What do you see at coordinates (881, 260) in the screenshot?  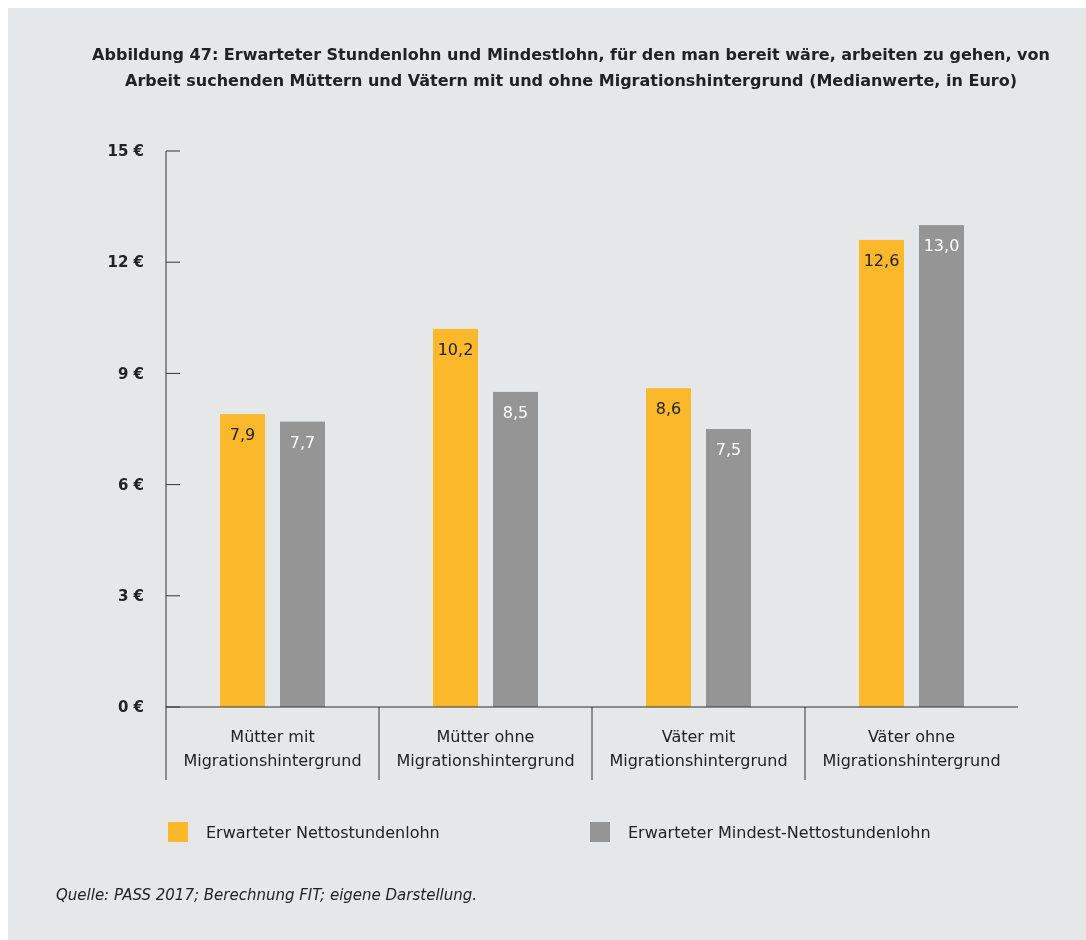 I see `data-label: 12,6` at bounding box center [881, 260].